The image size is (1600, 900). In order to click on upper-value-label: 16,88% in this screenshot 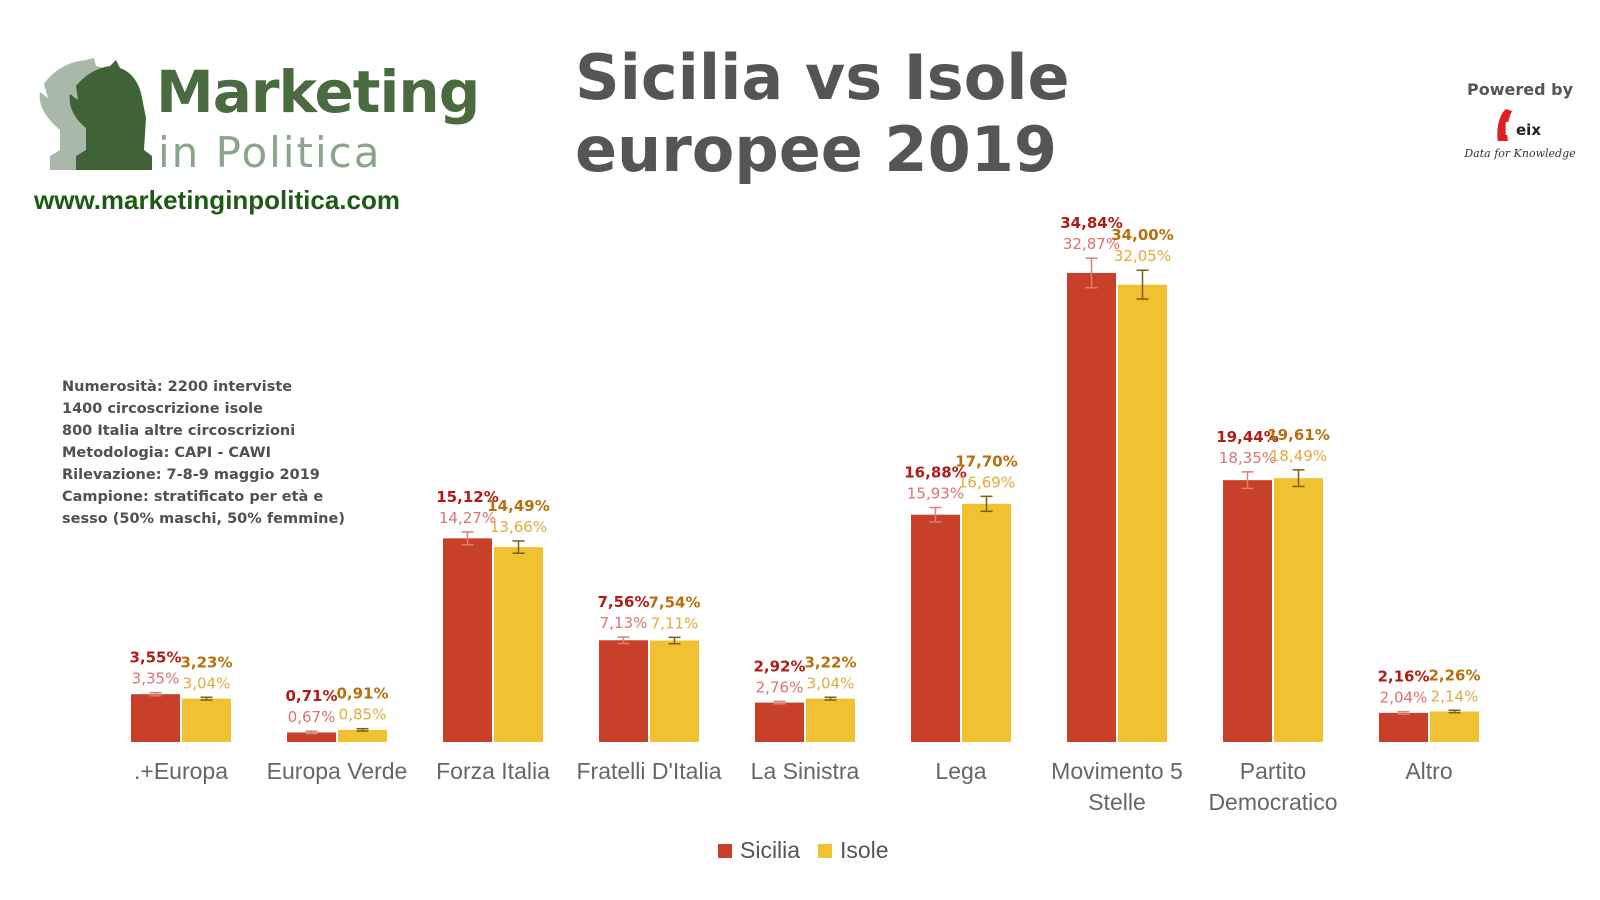, I will do `click(935, 473)`.